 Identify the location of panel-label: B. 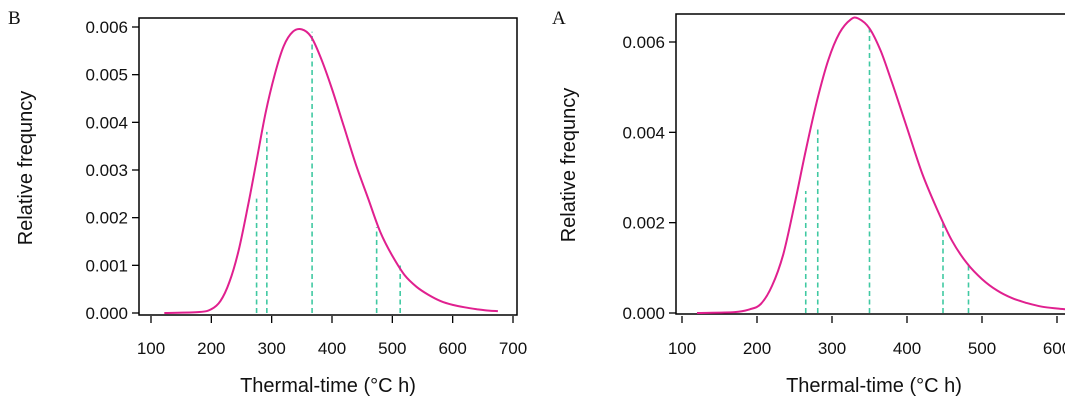
(14, 18).